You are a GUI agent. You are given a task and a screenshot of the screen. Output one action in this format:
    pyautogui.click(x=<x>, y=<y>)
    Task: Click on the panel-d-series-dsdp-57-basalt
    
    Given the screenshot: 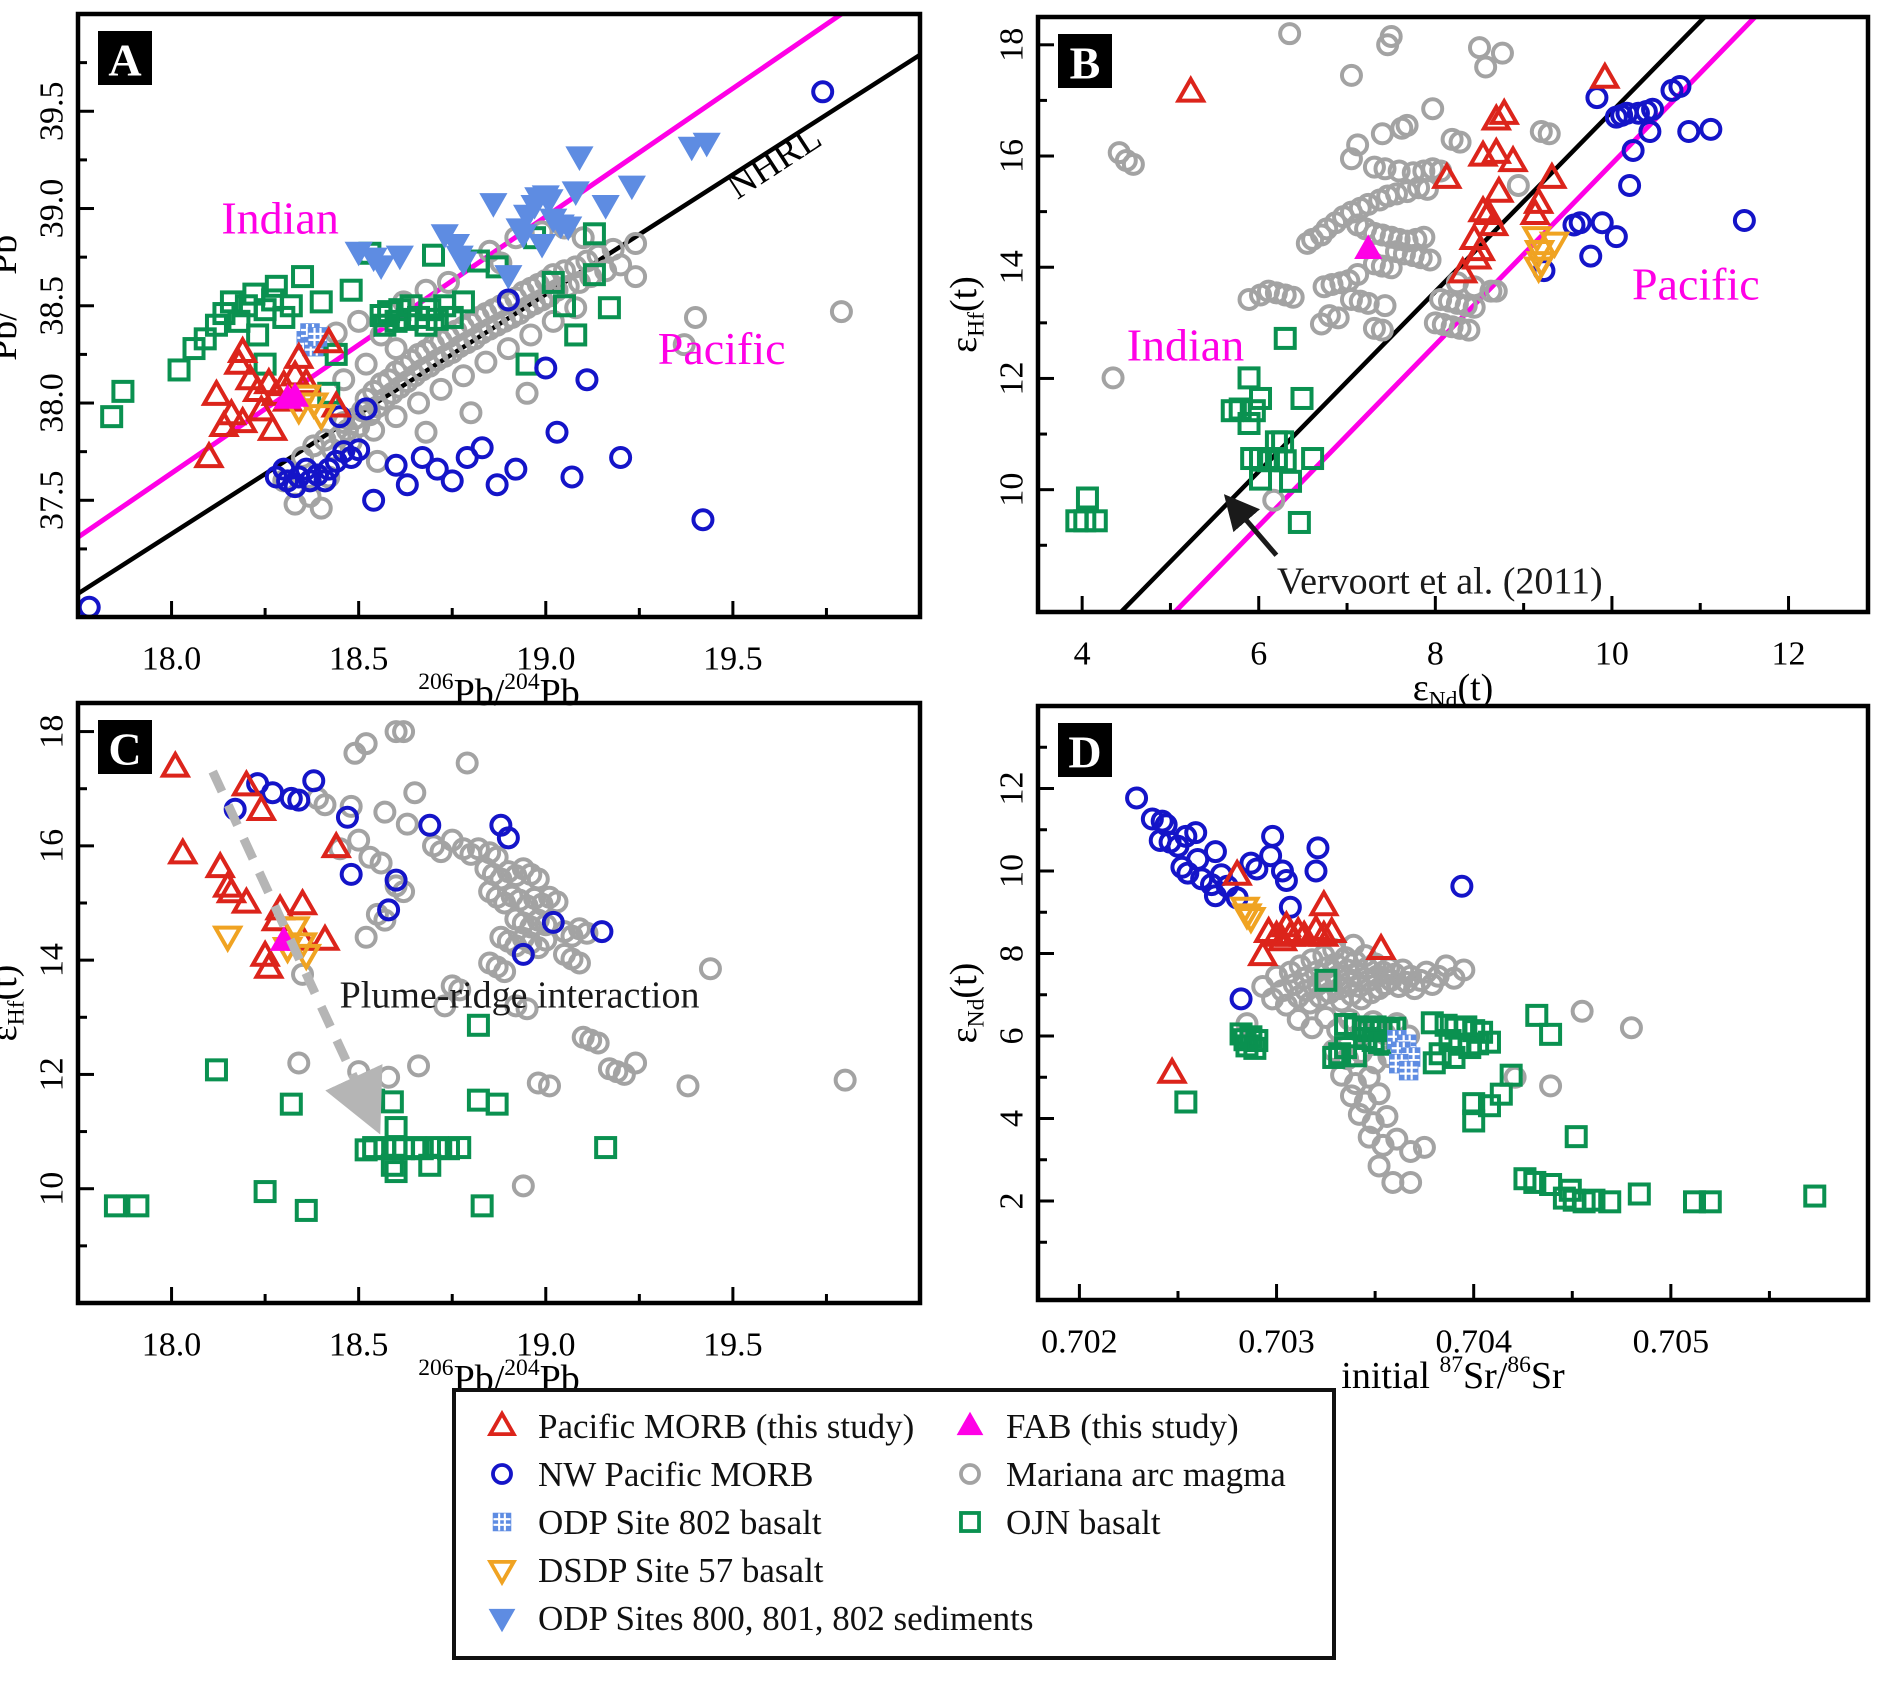 What is the action you would take?
    pyautogui.click(x=1248, y=915)
    